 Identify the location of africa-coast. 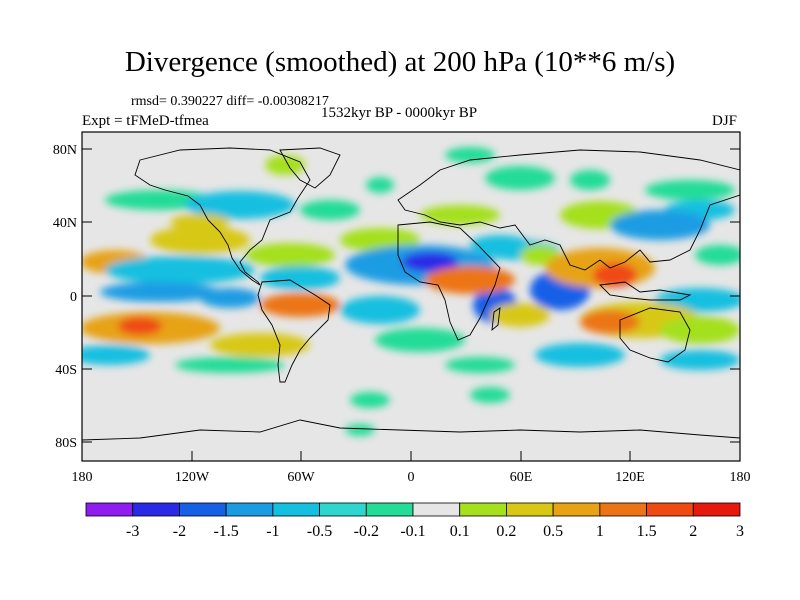
(449, 281).